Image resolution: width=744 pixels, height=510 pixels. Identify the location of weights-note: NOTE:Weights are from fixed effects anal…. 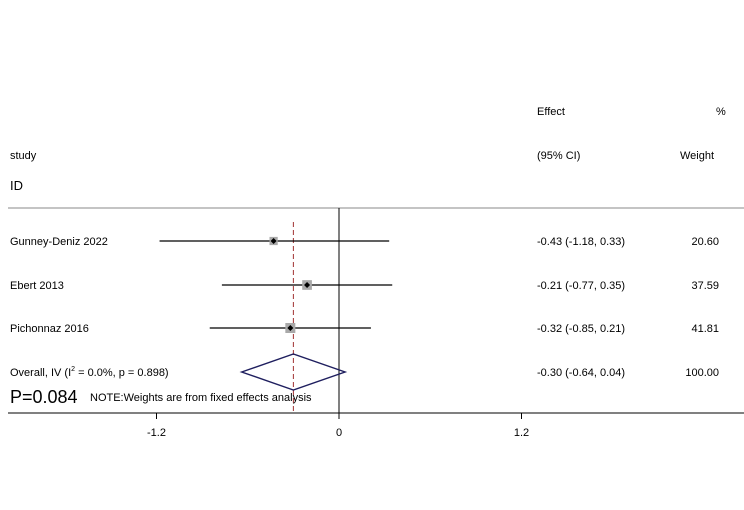
(201, 398).